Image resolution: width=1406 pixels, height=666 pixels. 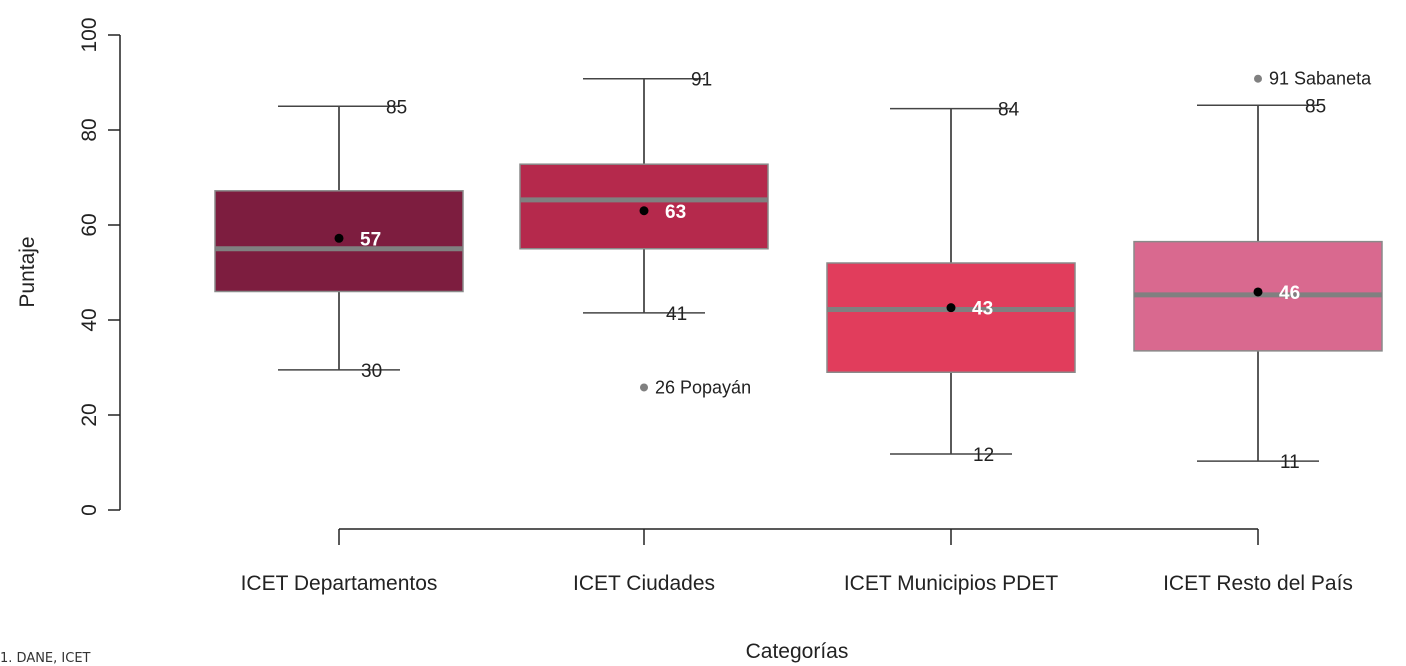 I want to click on mean-label: 43, so click(x=982, y=309).